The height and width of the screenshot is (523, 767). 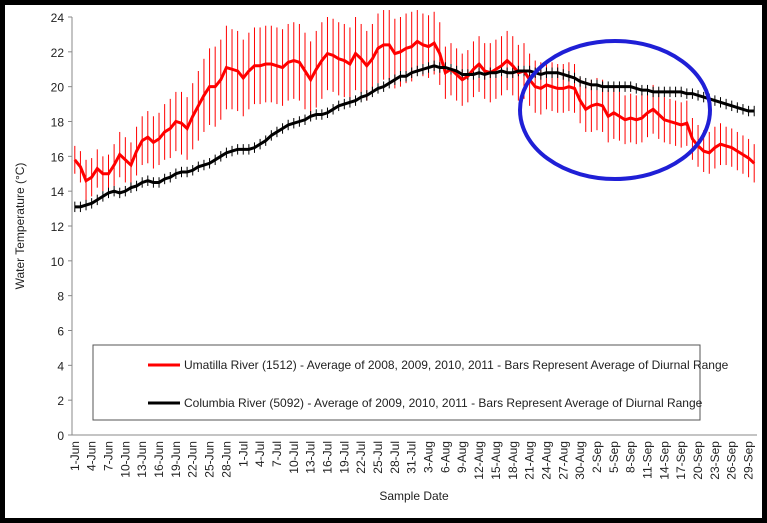 What do you see at coordinates (496, 460) in the screenshot?
I see `x-tick-label: 15-Aug` at bounding box center [496, 460].